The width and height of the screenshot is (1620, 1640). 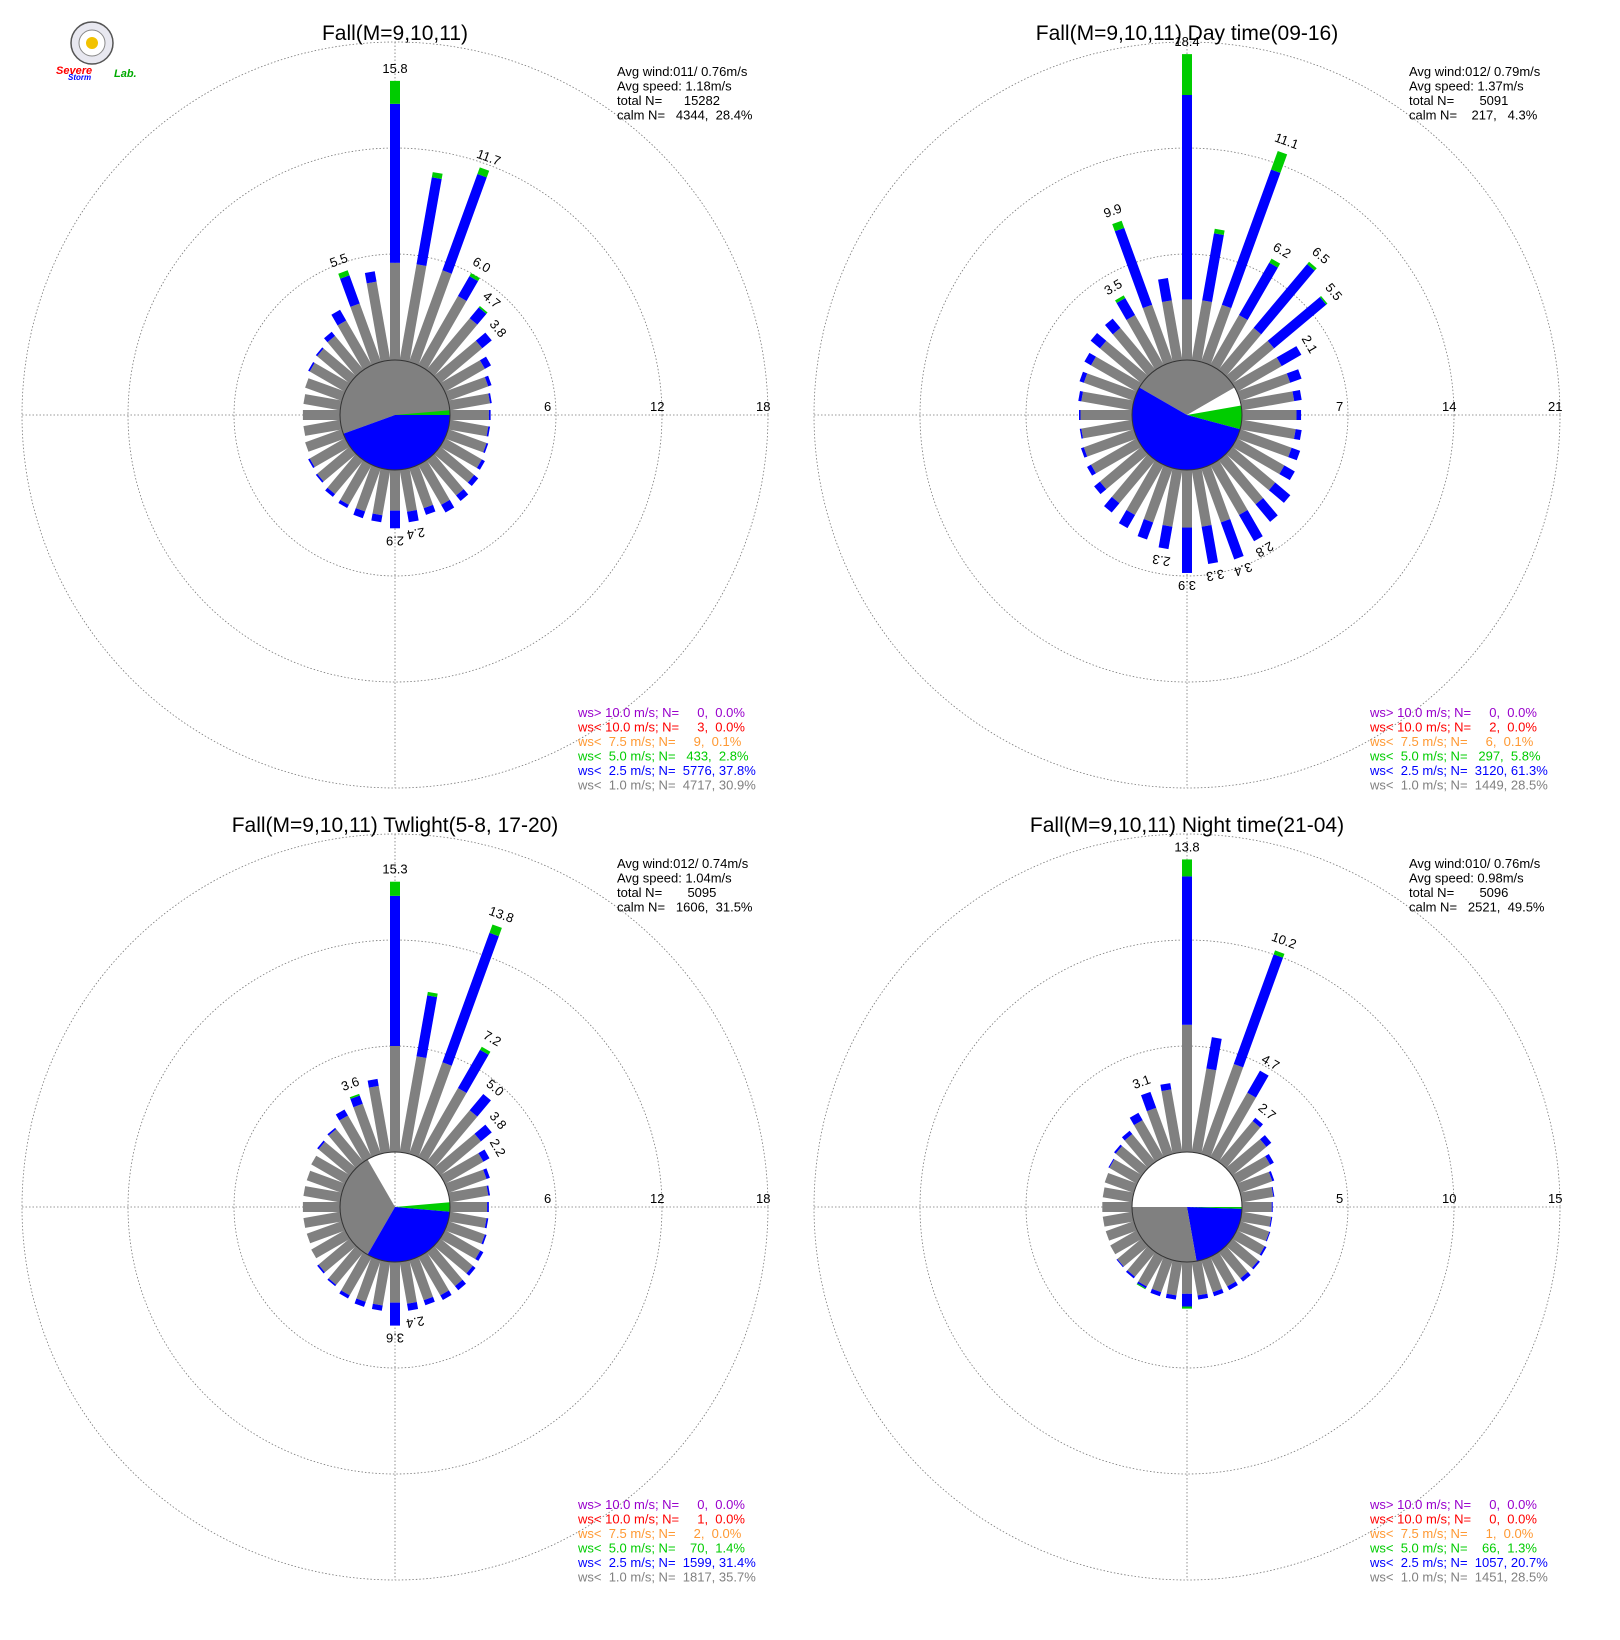 I want to click on ring-label: 14, so click(x=1449, y=406).